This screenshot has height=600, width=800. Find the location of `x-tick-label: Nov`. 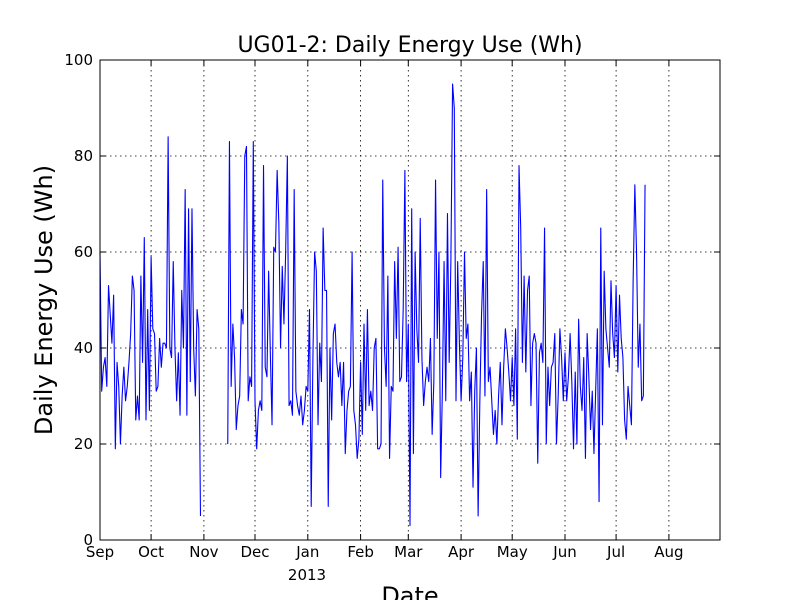

x-tick-label: Nov is located at coordinates (203, 552).